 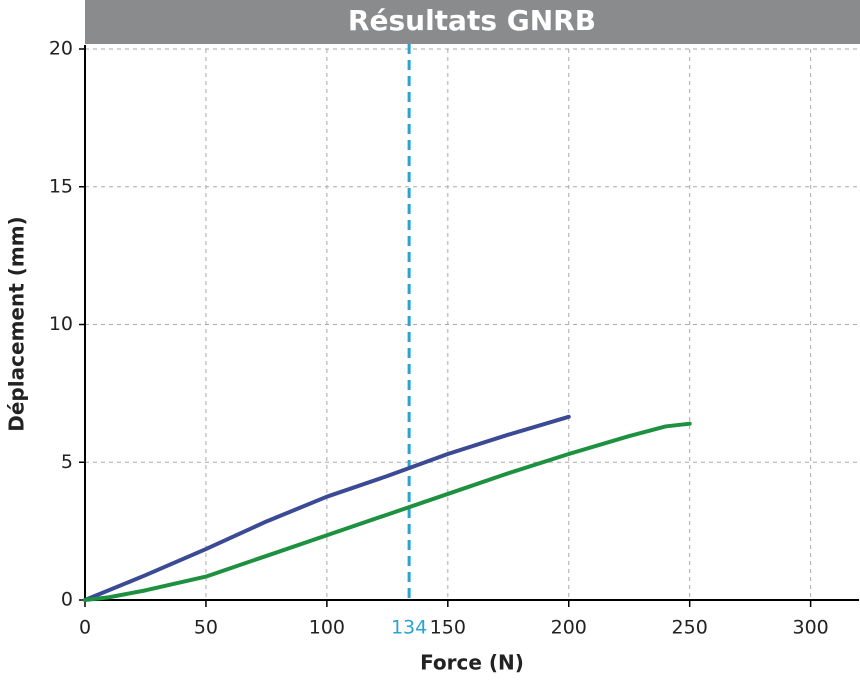 I want to click on y-tick-label: 20, so click(x=61, y=49).